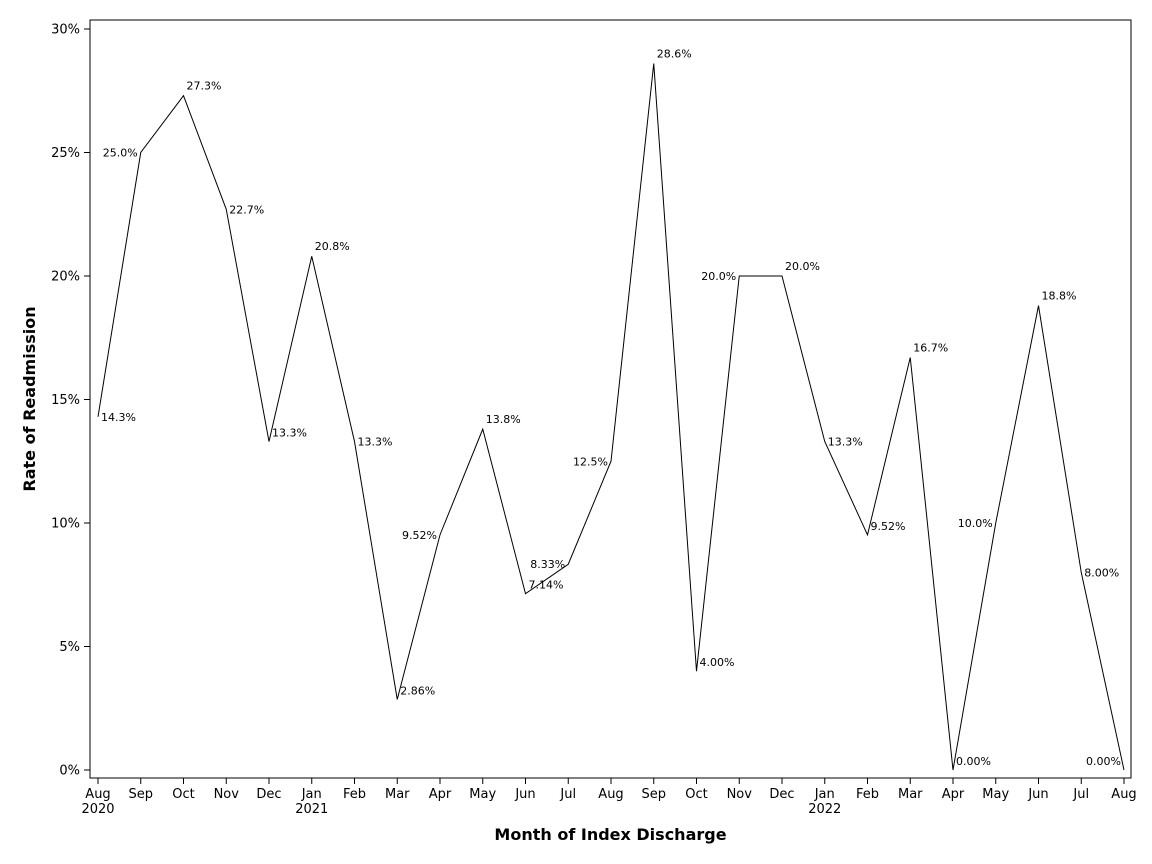 This screenshot has width=1152, height=864. Describe the element at coordinates (65, 524) in the screenshot. I see `y-tick-label: 10%` at that location.